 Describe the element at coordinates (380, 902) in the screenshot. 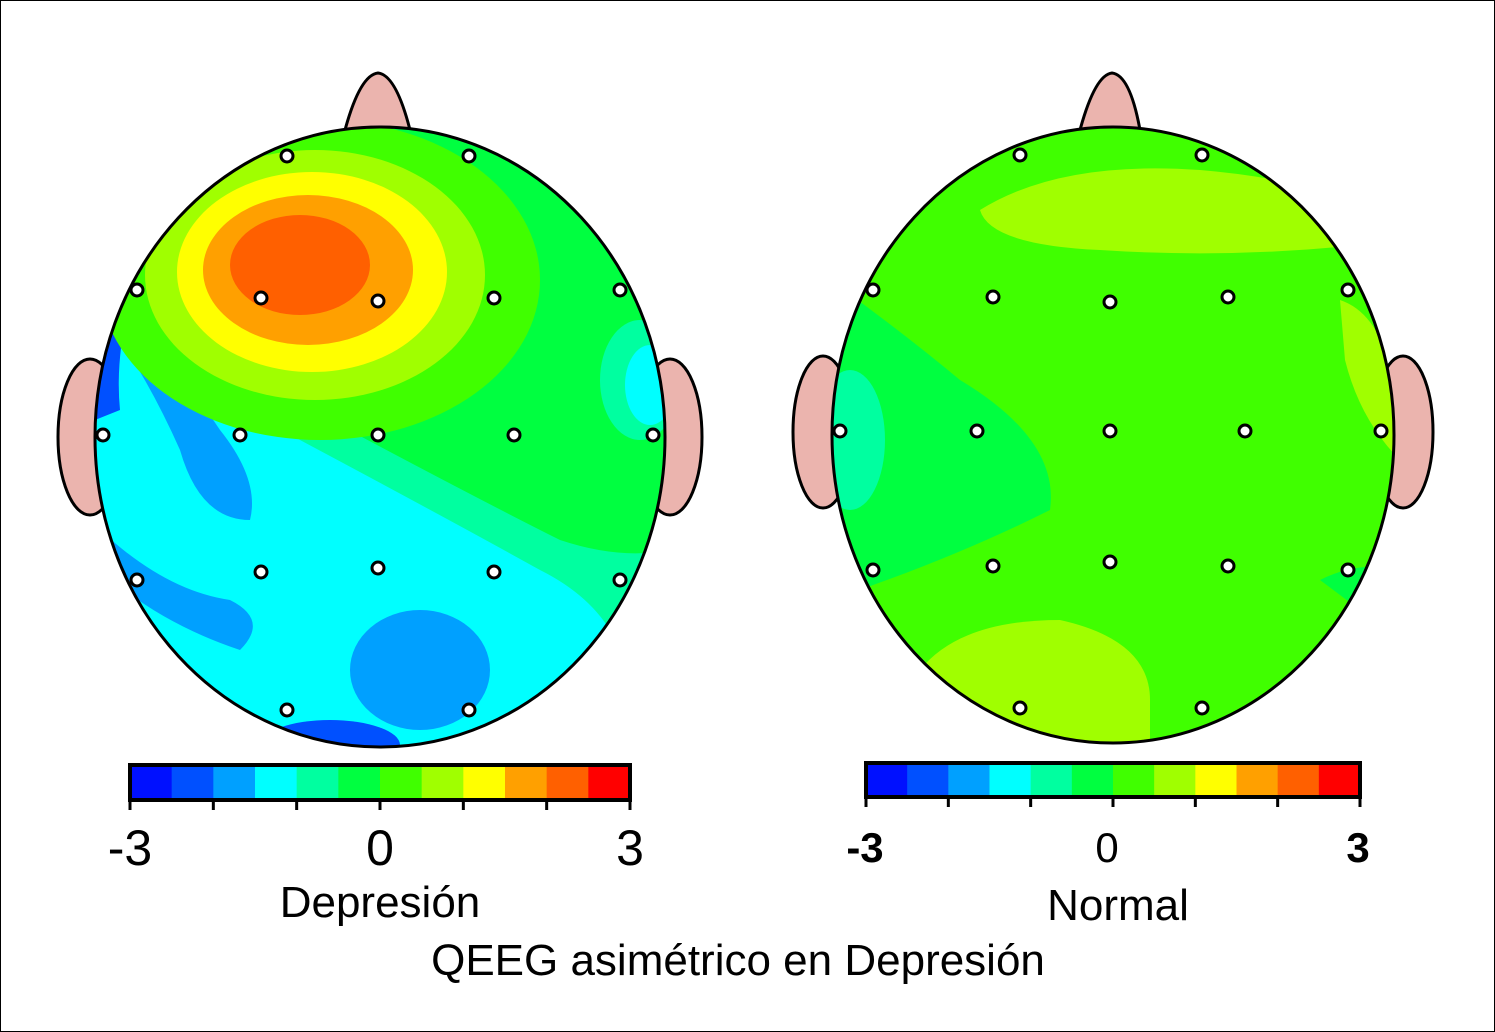

I see `map-label-depression: Depresión` at that location.